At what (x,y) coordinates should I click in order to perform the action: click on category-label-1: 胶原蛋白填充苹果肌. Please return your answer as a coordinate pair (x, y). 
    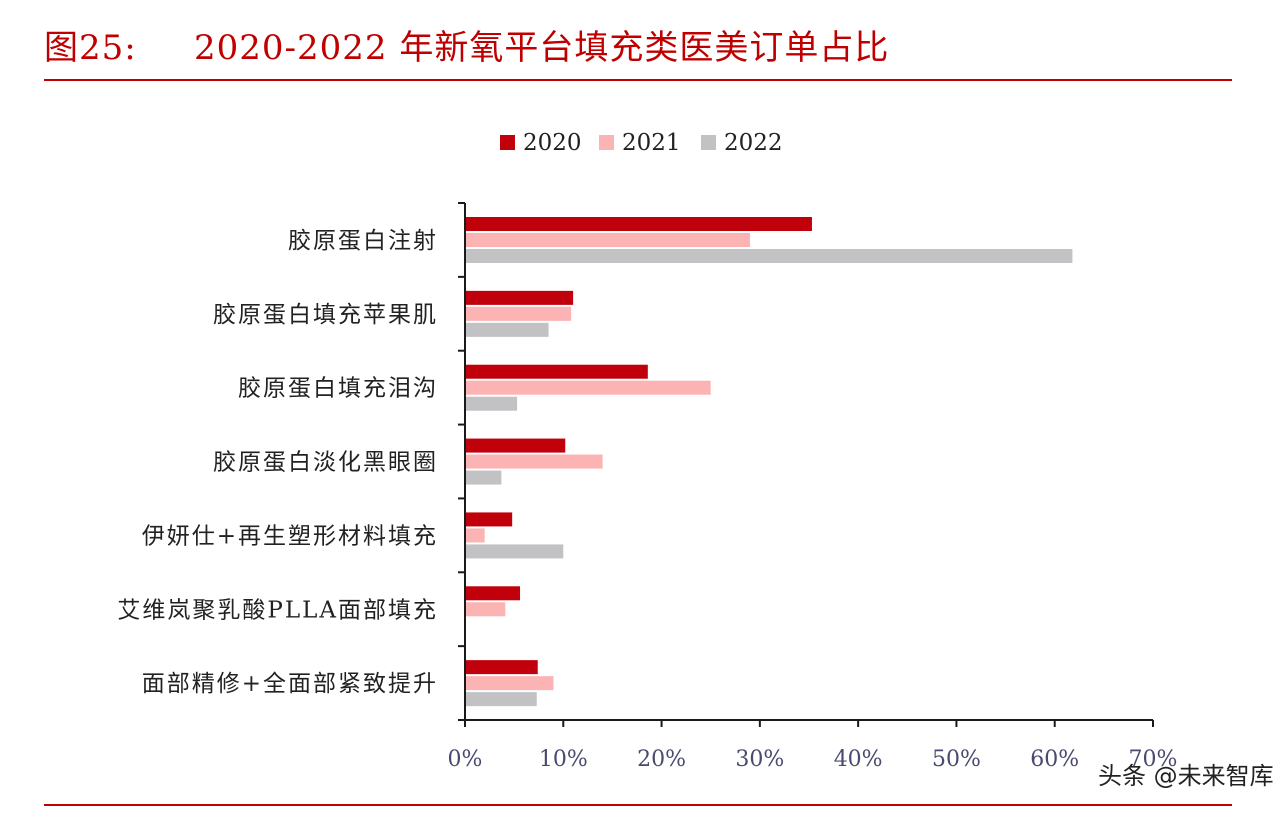
    Looking at the image, I should click on (325, 315).